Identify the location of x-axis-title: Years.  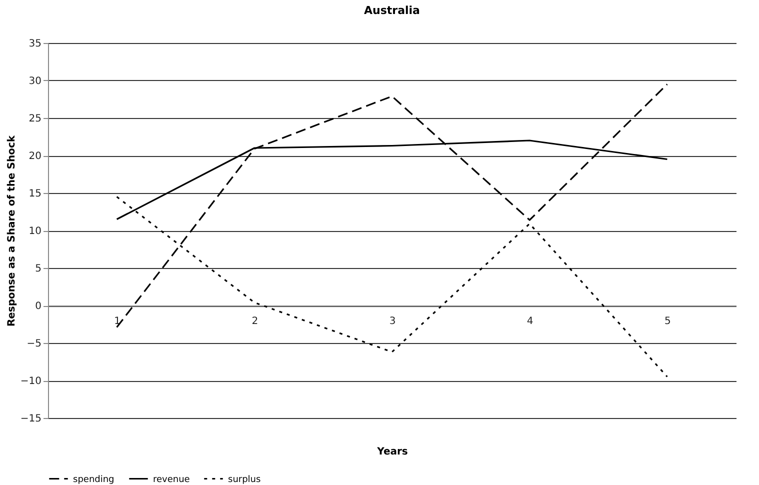
(392, 452).